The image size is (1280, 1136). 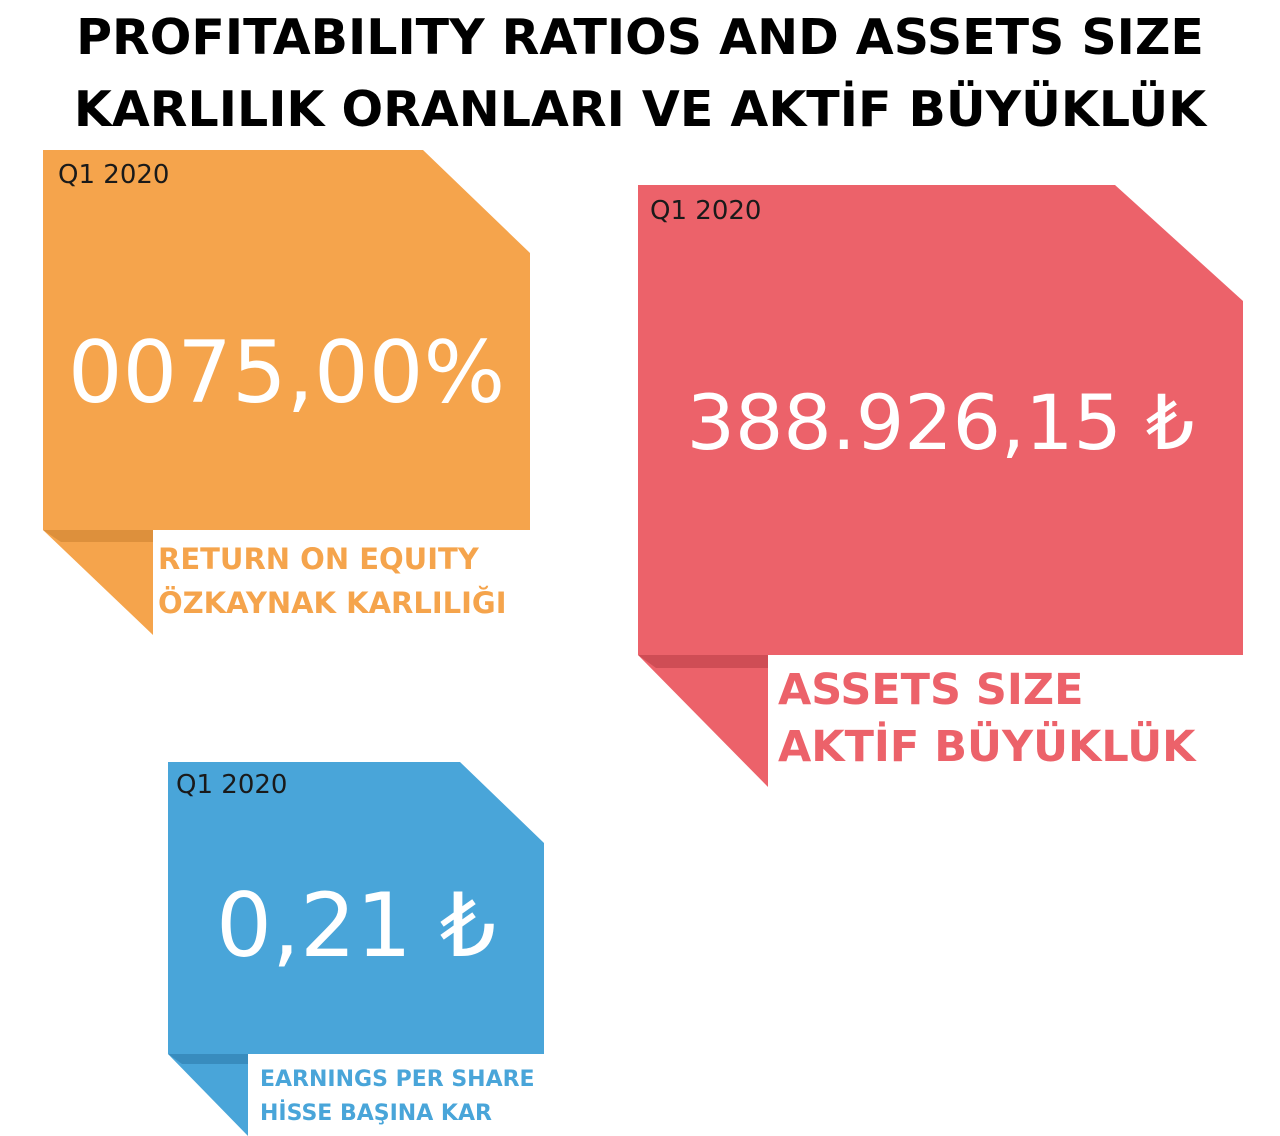 What do you see at coordinates (114, 175) in the screenshot?
I see `roe-period: Q1 2020` at bounding box center [114, 175].